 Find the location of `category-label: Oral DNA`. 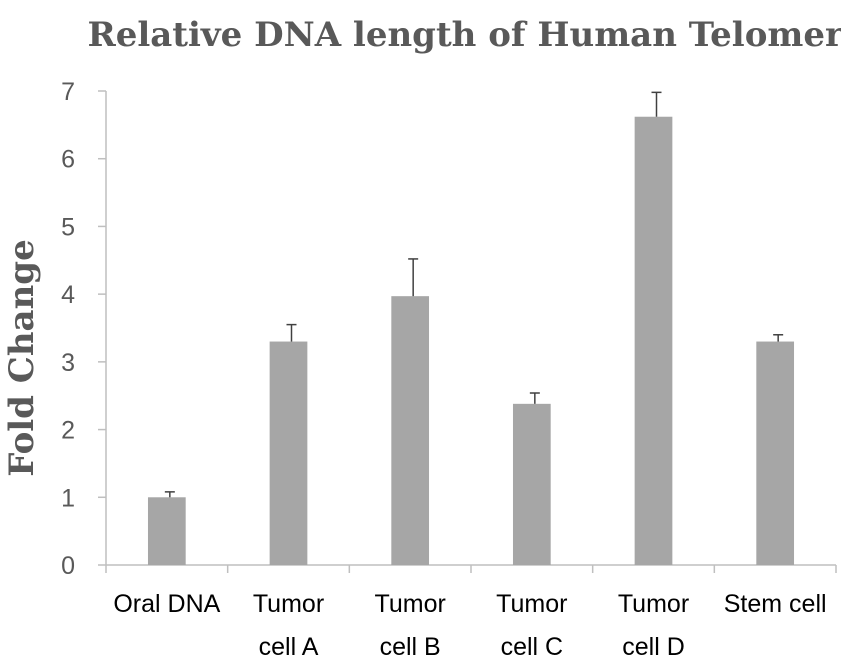

category-label: Oral DNA is located at coordinates (166, 604).